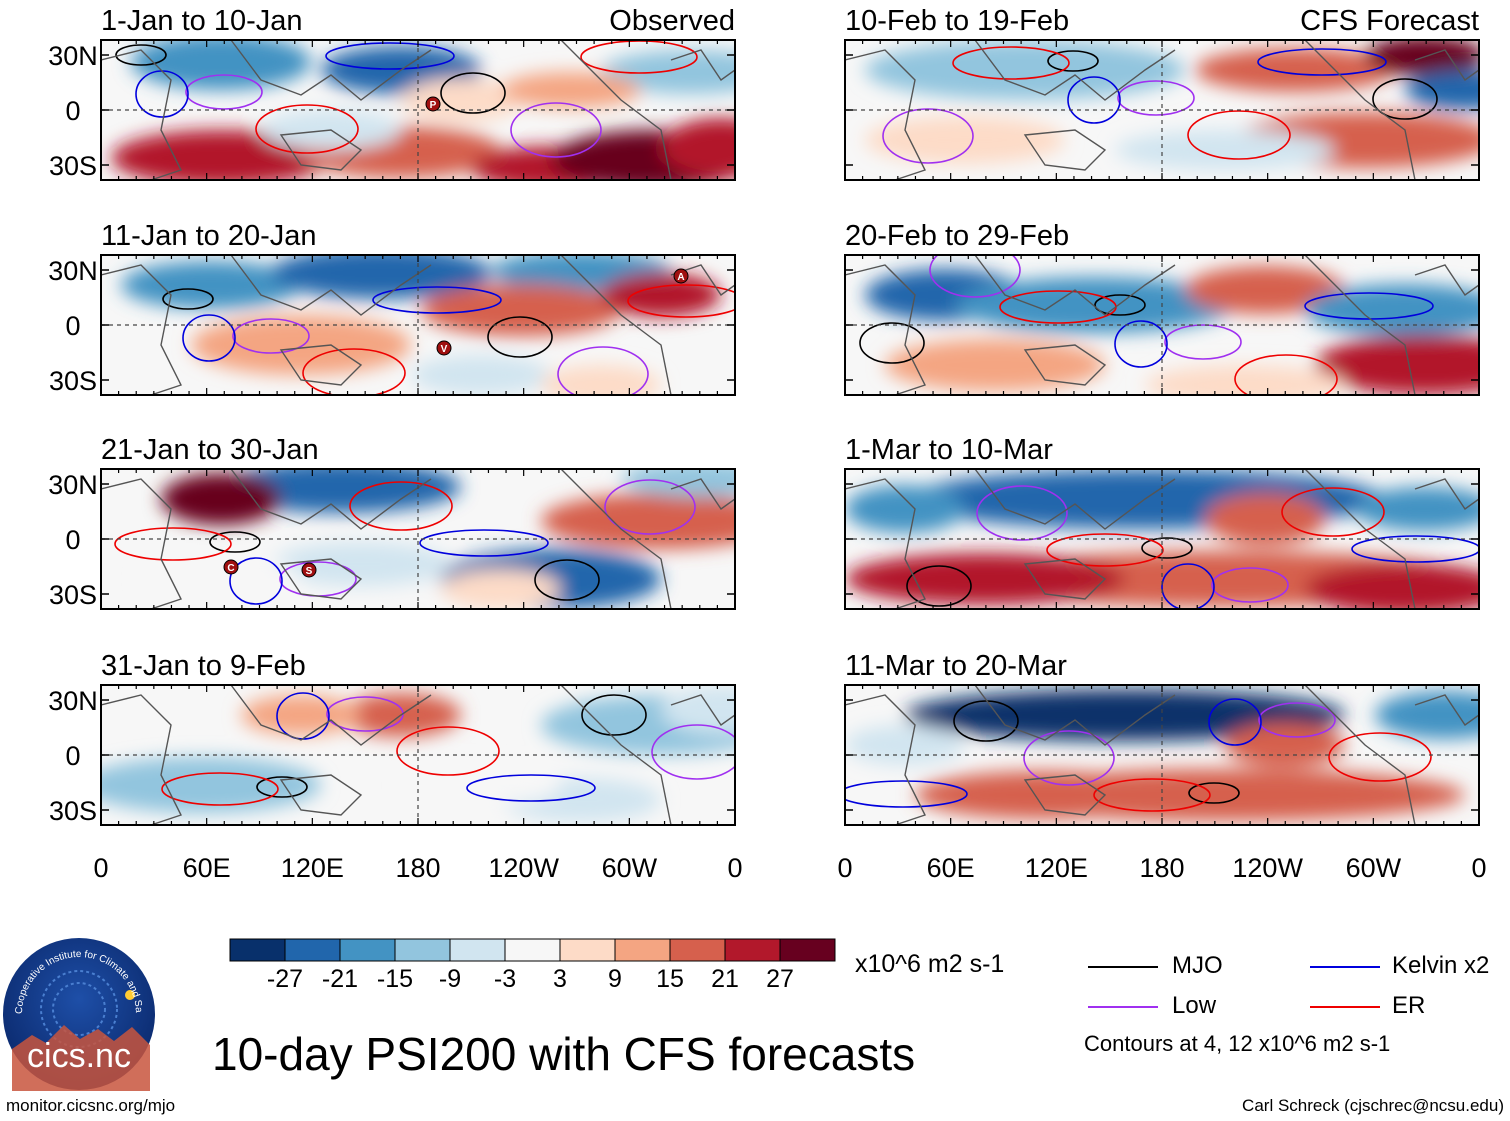 This screenshot has width=1510, height=1121. I want to click on phase-marker: S, so click(309, 570).